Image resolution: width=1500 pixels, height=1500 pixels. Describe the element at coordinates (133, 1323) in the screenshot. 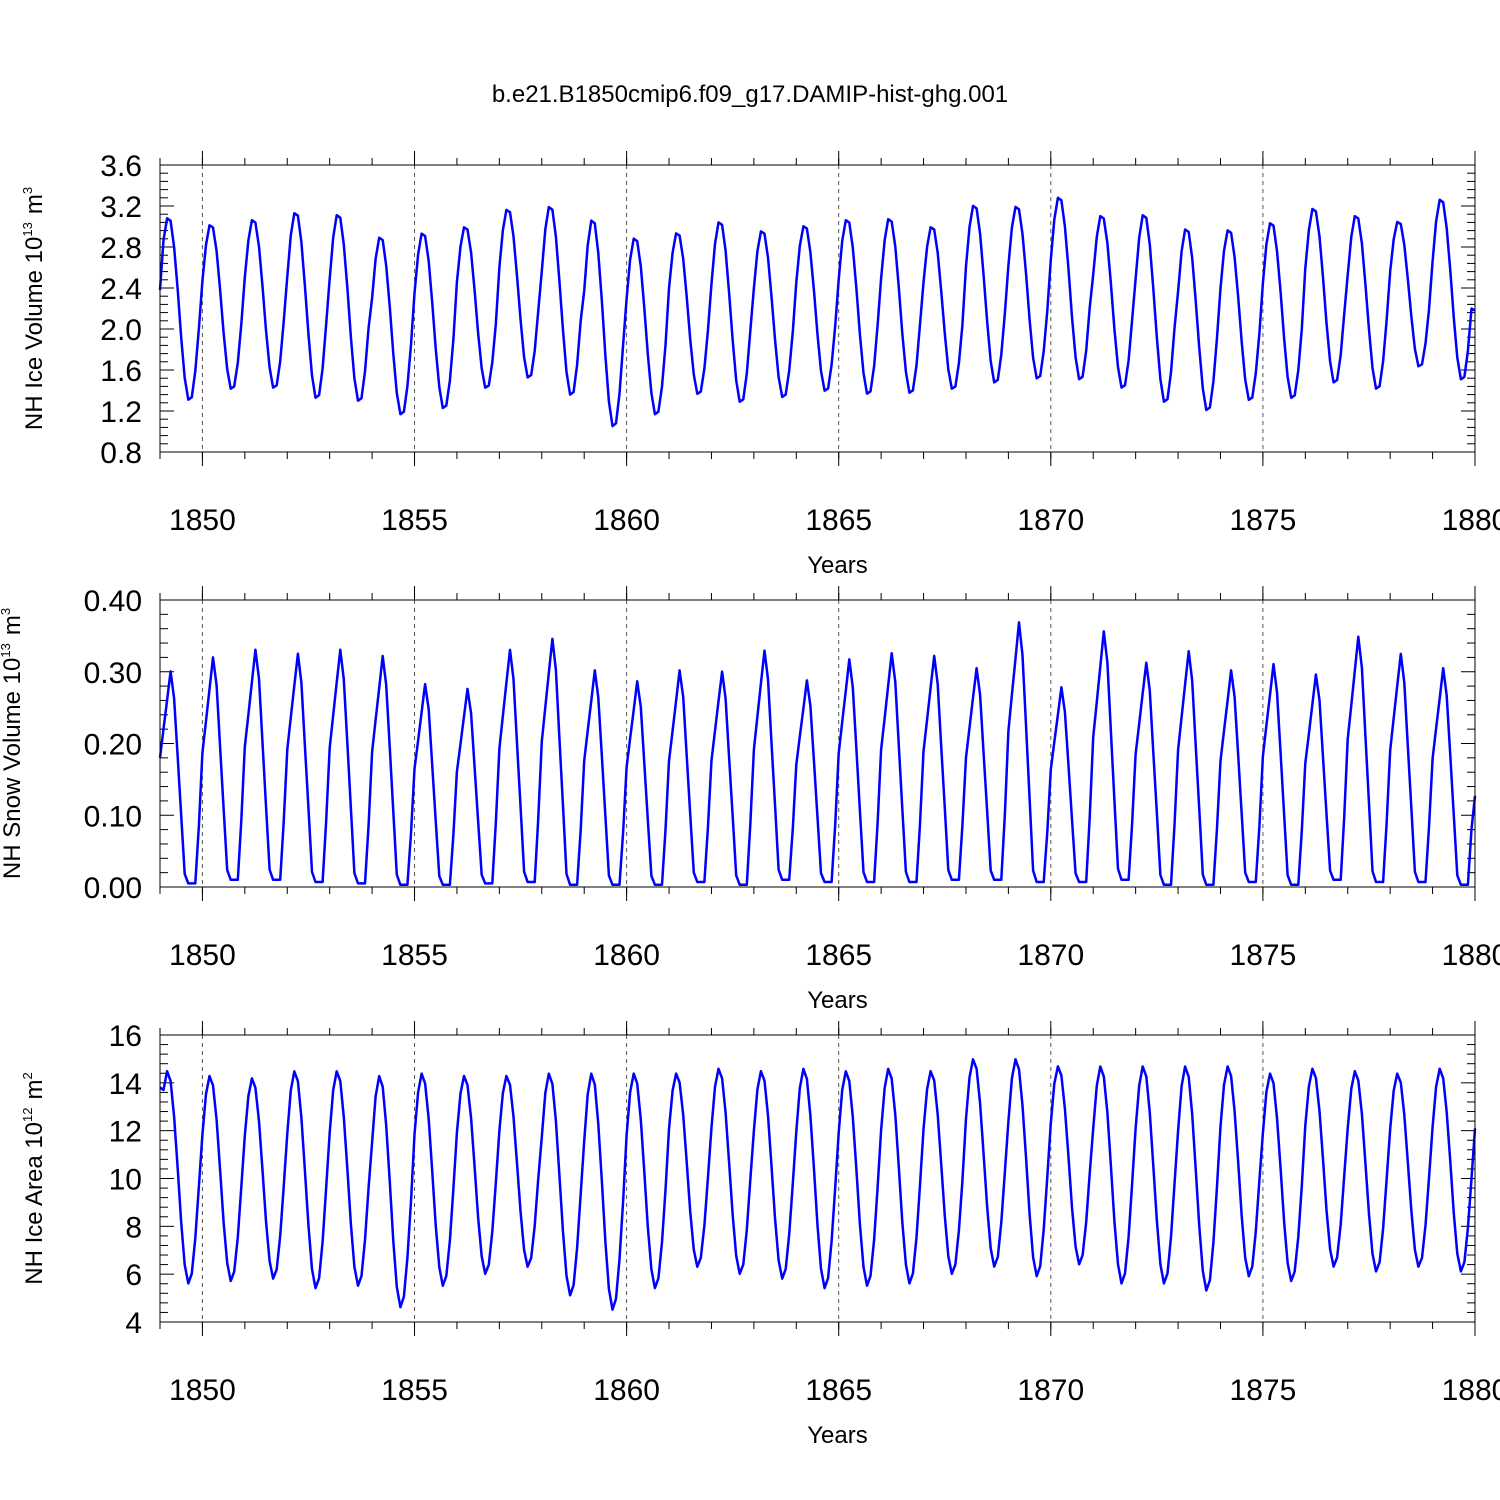

I see `y-tick-label: 4` at that location.